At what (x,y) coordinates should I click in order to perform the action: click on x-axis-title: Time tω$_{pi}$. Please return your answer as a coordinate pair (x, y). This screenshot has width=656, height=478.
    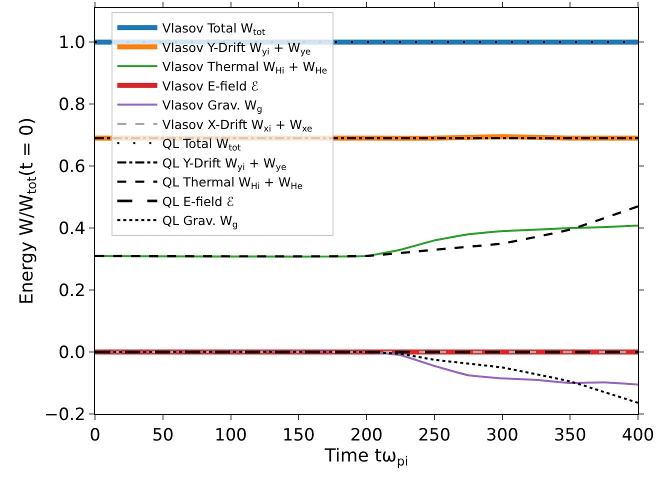
    Looking at the image, I should click on (366, 457).